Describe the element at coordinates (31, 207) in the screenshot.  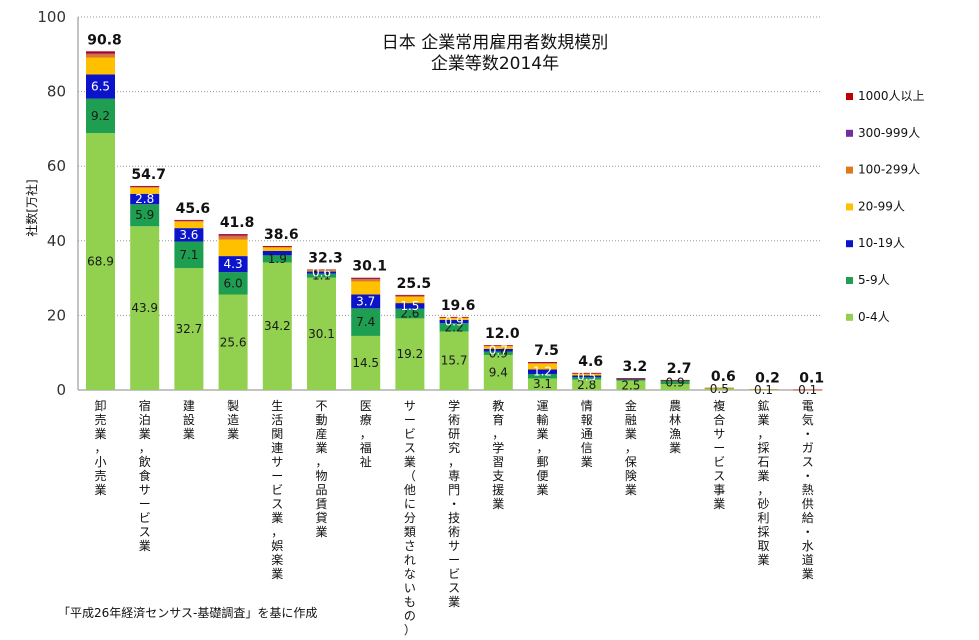
I see `y-axis-label: 社数[万社]` at that location.